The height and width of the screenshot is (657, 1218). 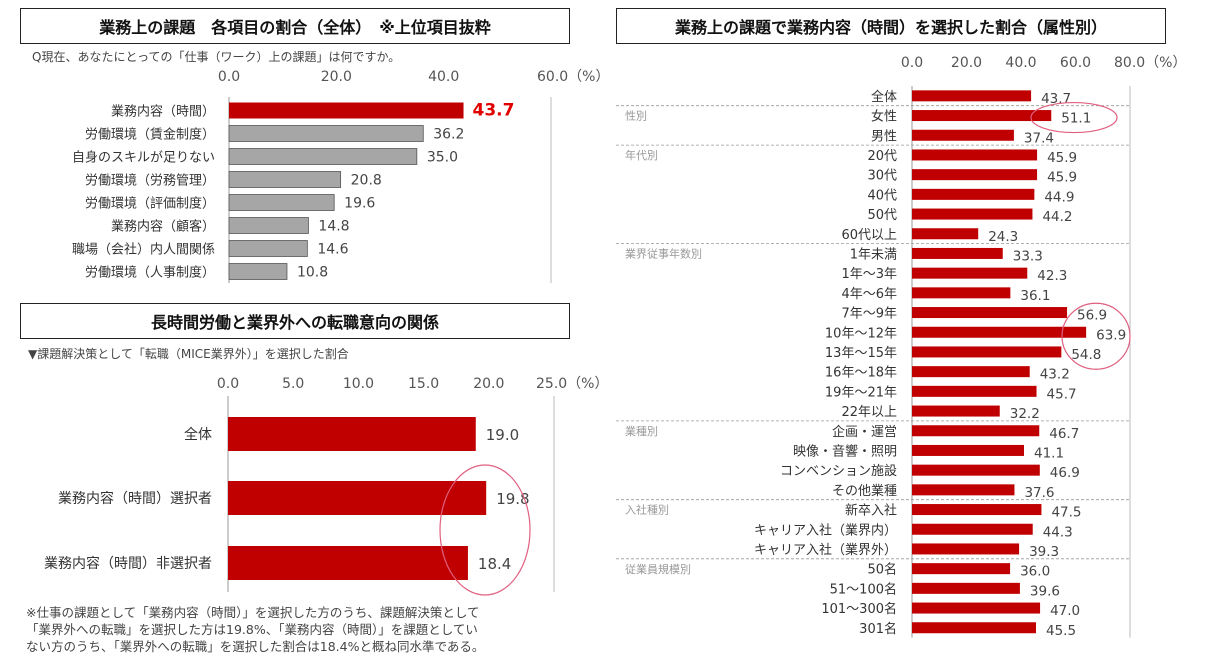 I want to click on value-label: 39.6, so click(x=1045, y=591).